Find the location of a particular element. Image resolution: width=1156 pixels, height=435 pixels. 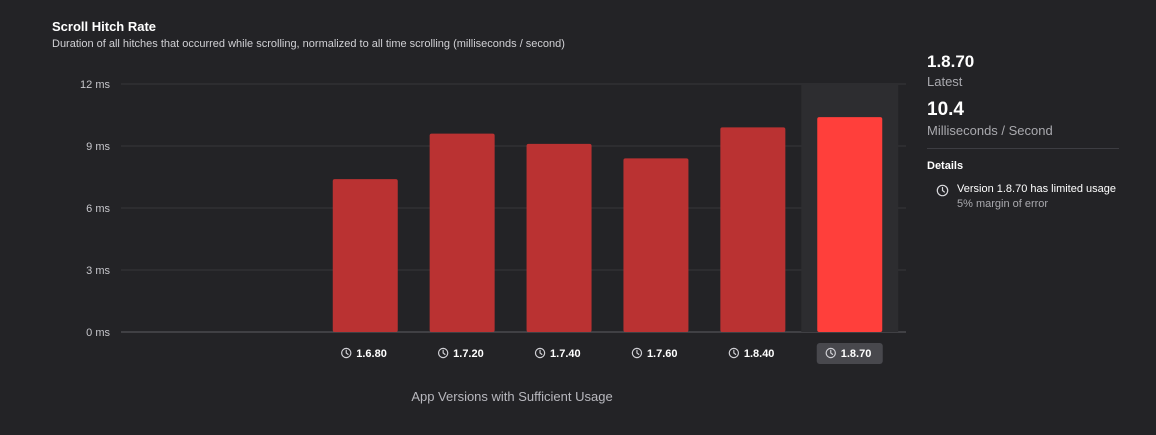

bar-1.7.60 is located at coordinates (656, 245).